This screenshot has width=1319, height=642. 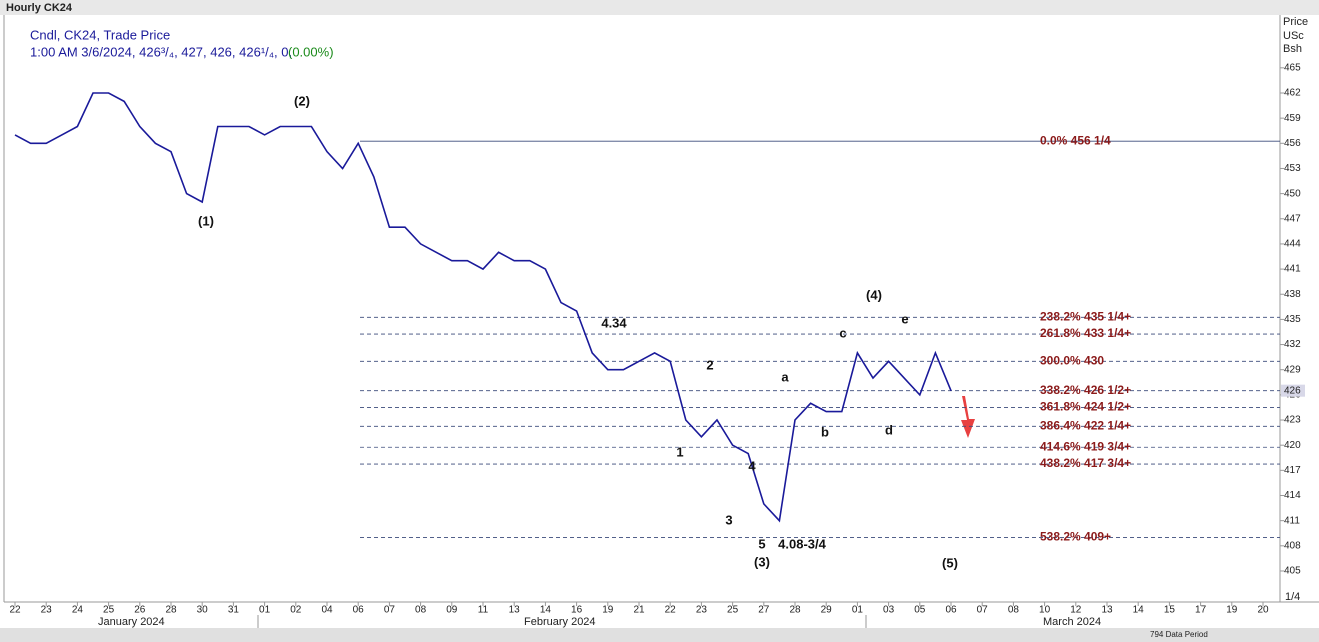 What do you see at coordinates (203, 610) in the screenshot?
I see `x-tick-label: 30` at bounding box center [203, 610].